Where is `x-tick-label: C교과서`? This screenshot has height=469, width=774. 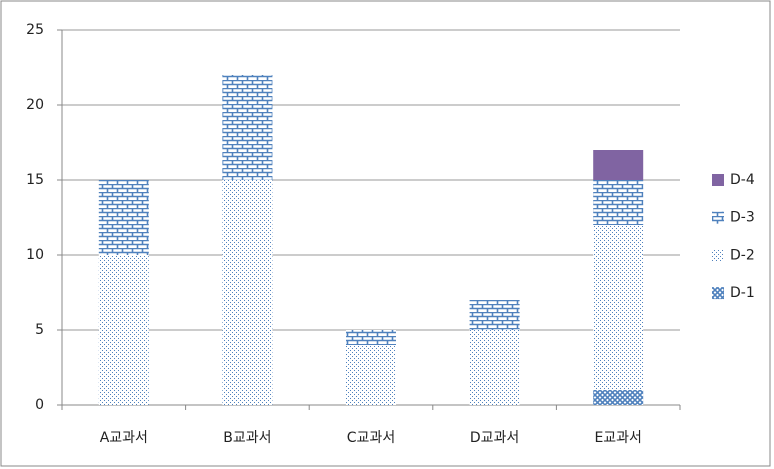 x-tick-label: C교과서 is located at coordinates (371, 438).